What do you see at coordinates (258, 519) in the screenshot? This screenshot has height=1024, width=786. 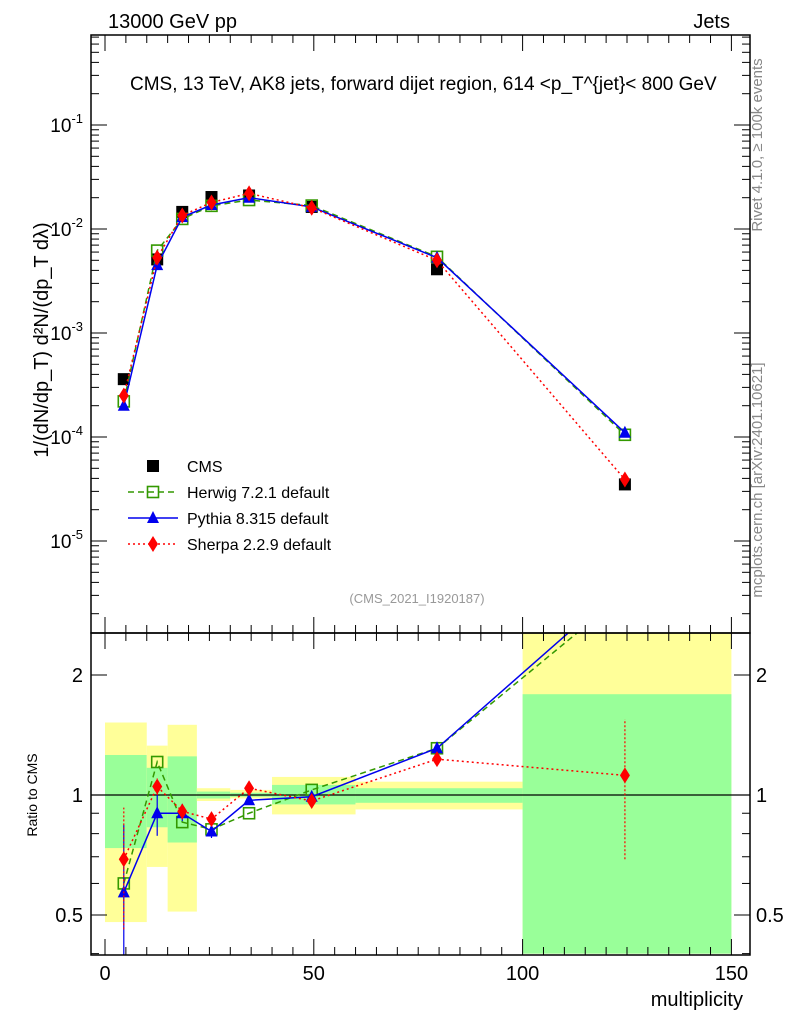 I see `legend-label: Pythia 8.315 default` at bounding box center [258, 519].